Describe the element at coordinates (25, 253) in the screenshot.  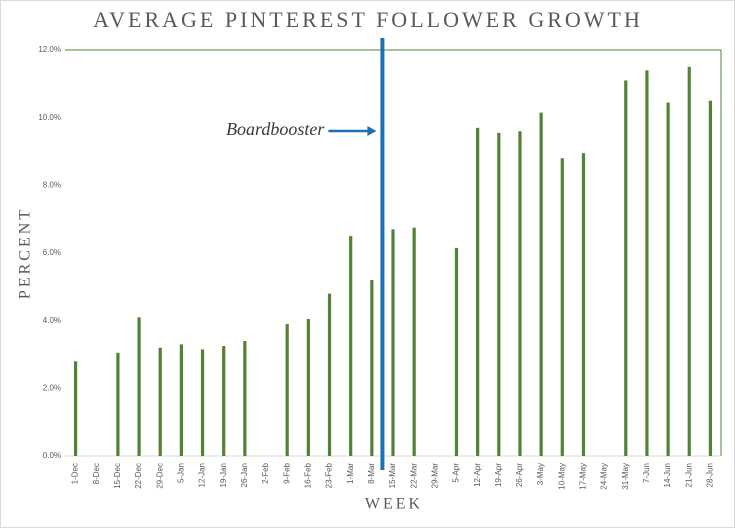
I see `y-axis-title: PERCENT` at that location.